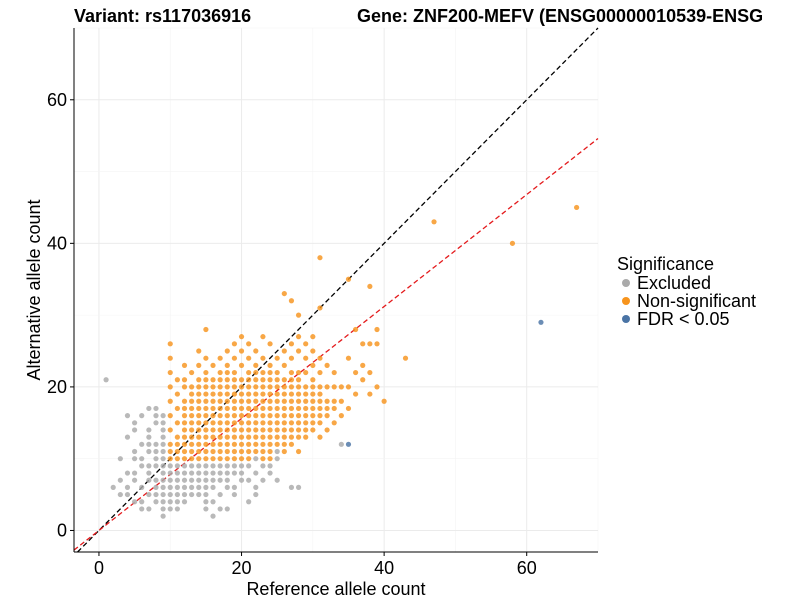 The width and height of the screenshot is (800, 600). What do you see at coordinates (626, 319) in the screenshot?
I see `legend-swatch-fdr` at bounding box center [626, 319].